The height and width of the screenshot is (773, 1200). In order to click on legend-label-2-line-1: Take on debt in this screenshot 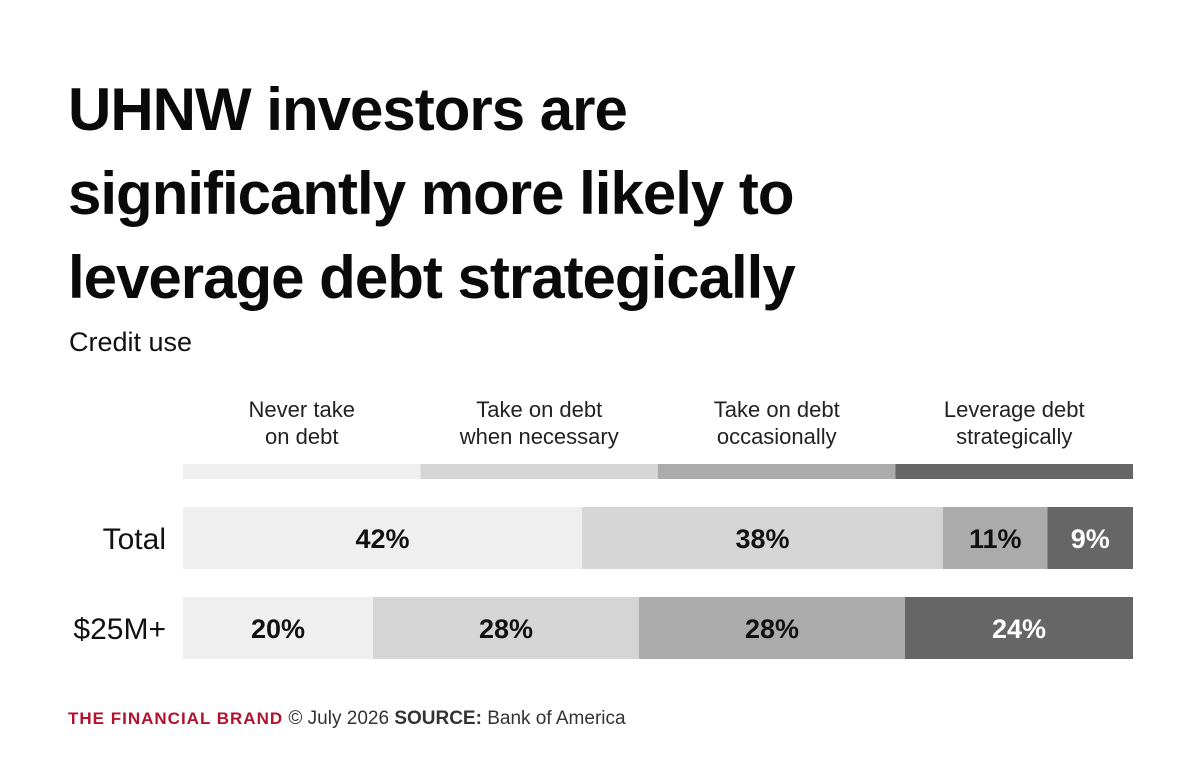, I will do `click(539, 409)`.